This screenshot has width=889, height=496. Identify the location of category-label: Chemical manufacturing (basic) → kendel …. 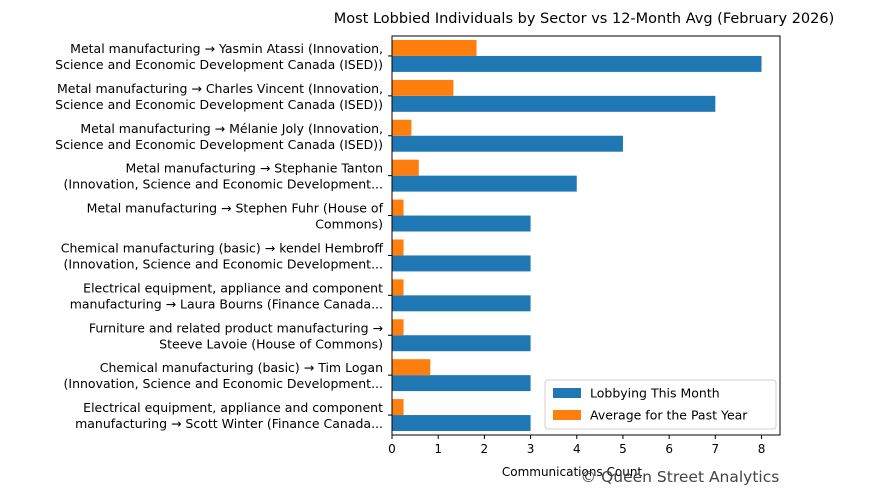
(222, 255).